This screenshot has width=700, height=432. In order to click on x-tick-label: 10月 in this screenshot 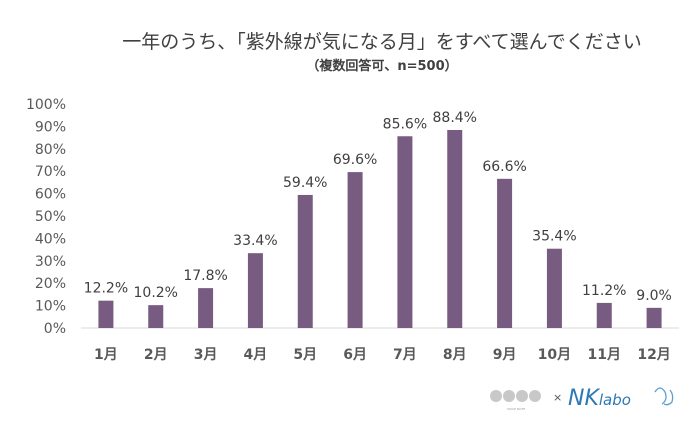, I will do `click(554, 355)`.